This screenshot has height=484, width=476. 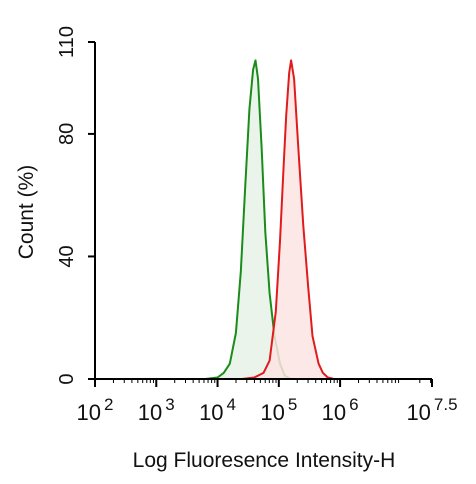 What do you see at coordinates (156, 410) in the screenshot?
I see `x-tick-label: 10 3` at bounding box center [156, 410].